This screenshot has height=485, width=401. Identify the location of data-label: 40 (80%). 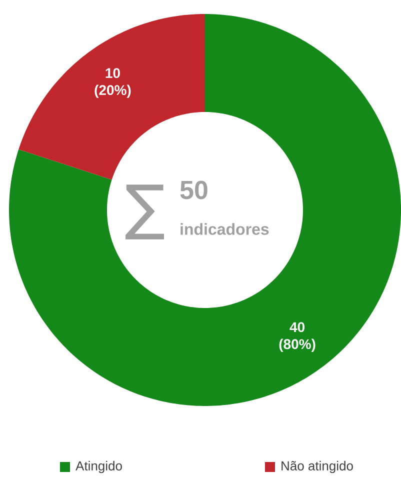
(297, 337).